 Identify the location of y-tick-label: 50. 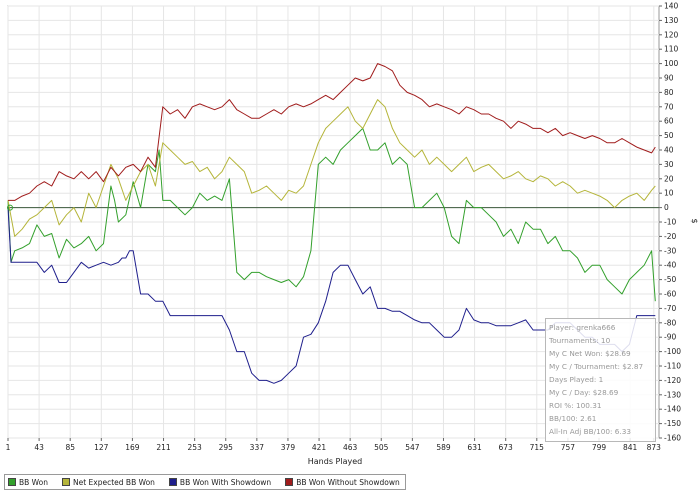
(669, 135).